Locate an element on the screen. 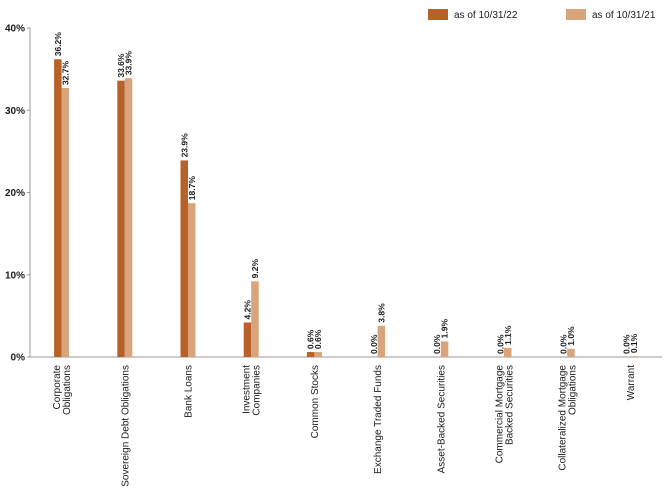 This screenshot has height=491, width=669. data-label: 18.7% is located at coordinates (192, 188).